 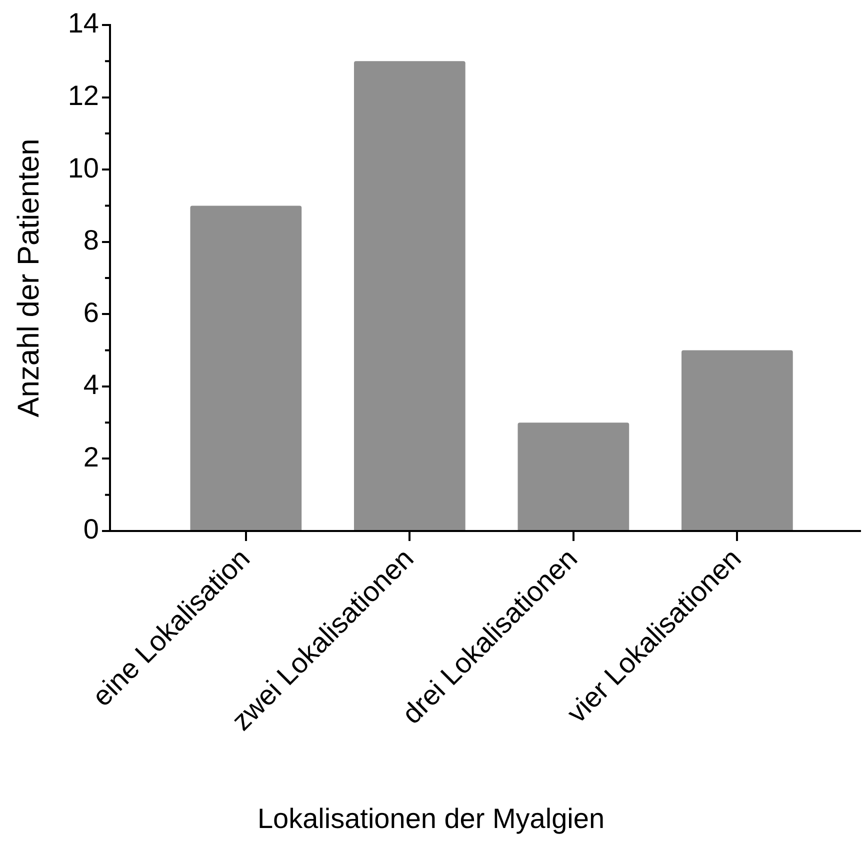 What do you see at coordinates (91, 240) in the screenshot?
I see `y-tick-label: 8` at bounding box center [91, 240].